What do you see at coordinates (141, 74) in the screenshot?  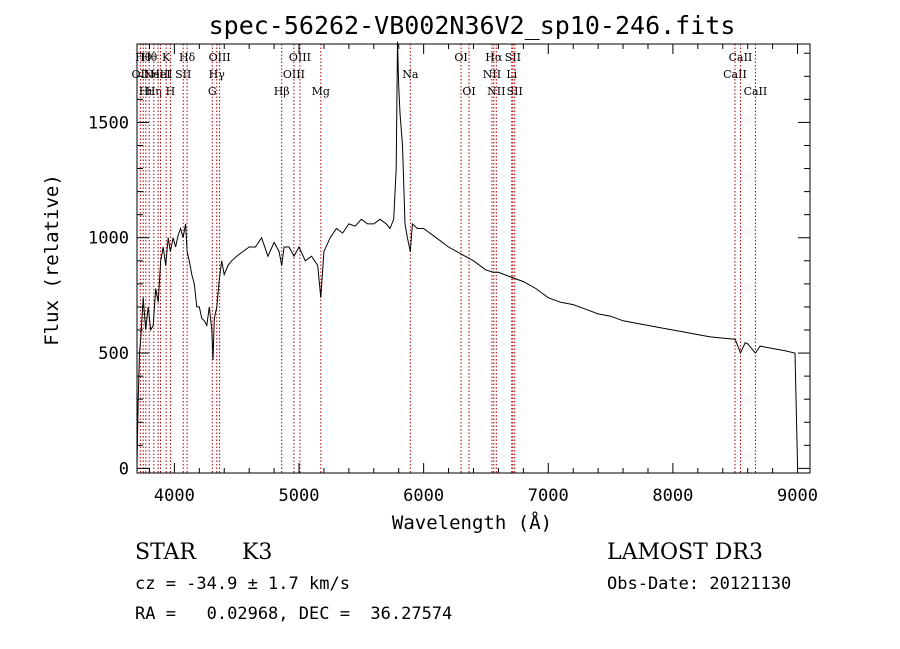 I see `marker-label: OII` at bounding box center [141, 74].